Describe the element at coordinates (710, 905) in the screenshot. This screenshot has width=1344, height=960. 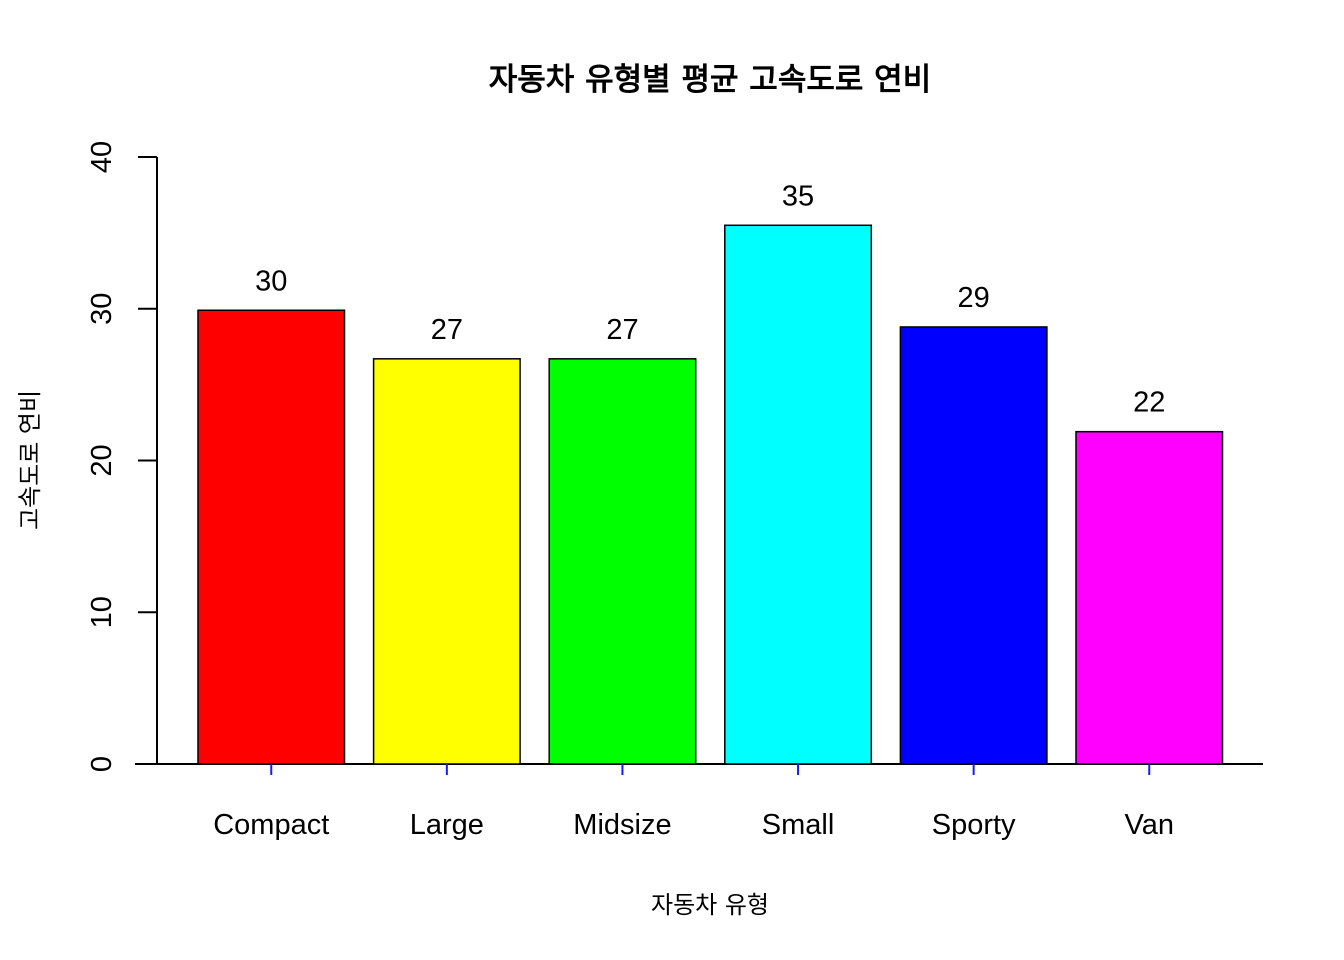
I see `x-axis-title: 자동차 유형` at that location.